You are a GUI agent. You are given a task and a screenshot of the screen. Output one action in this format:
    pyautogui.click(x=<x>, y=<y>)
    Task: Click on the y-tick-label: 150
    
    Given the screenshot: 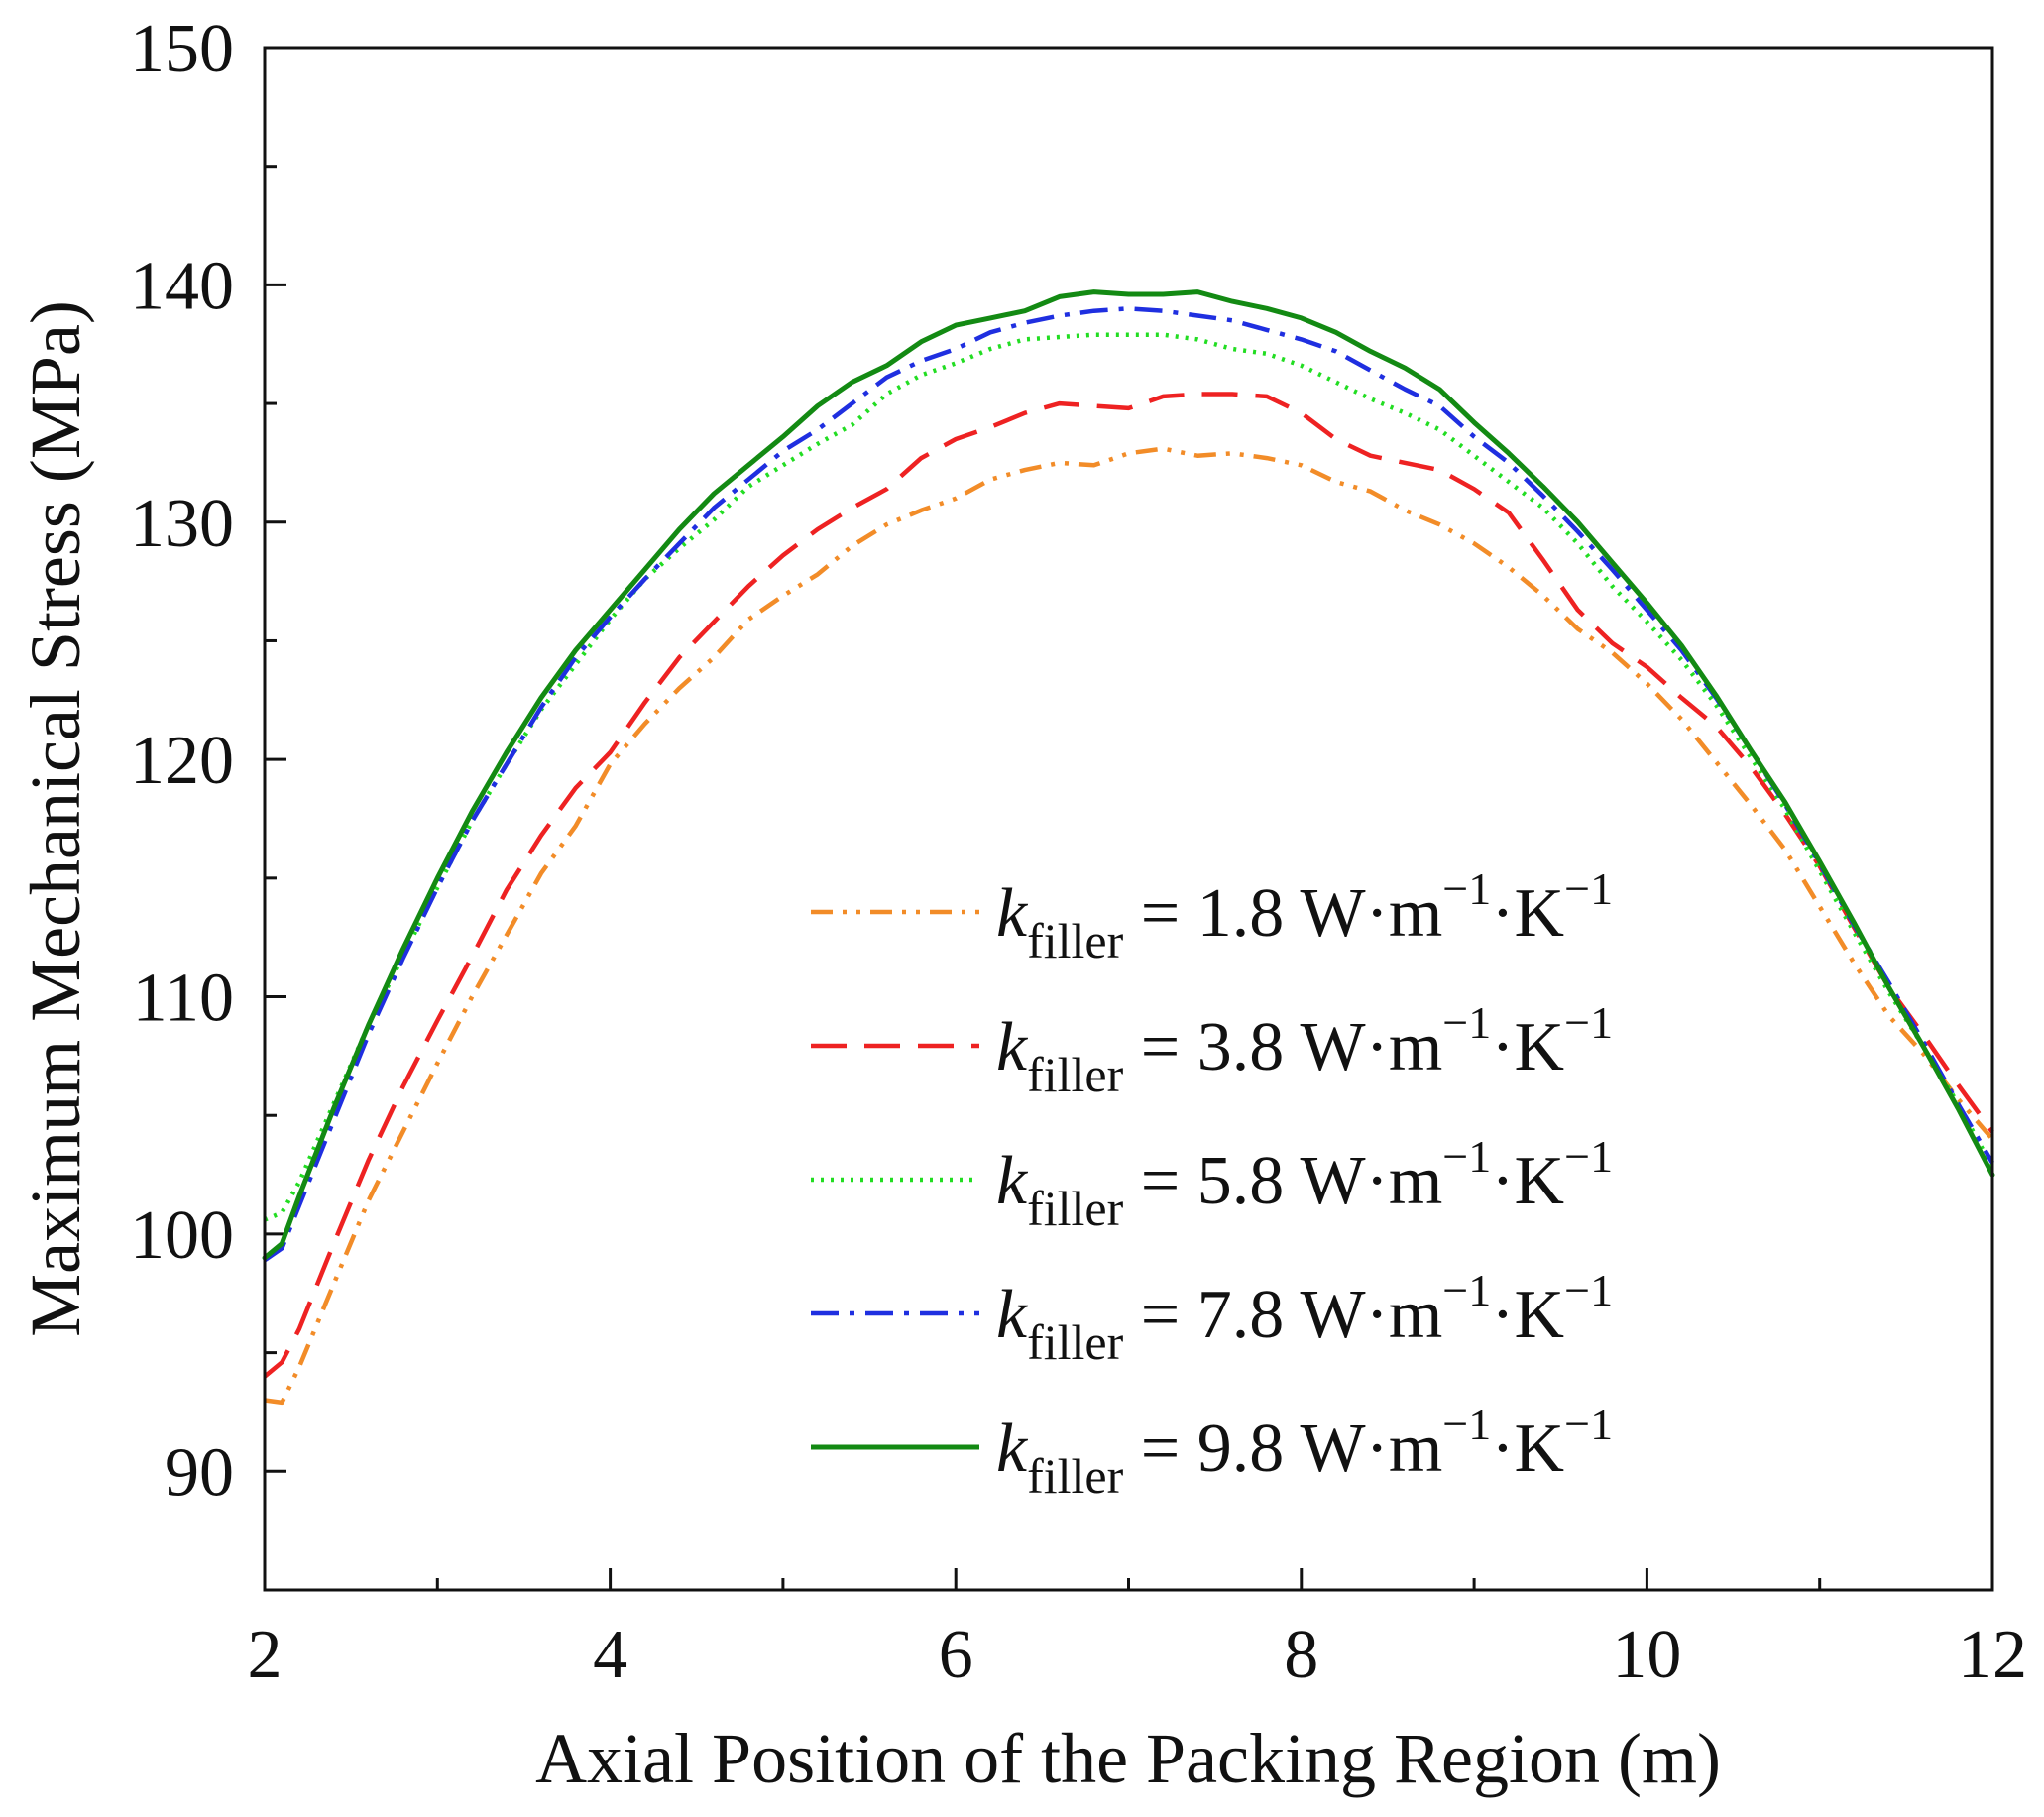 What is the action you would take?
    pyautogui.click(x=182, y=49)
    